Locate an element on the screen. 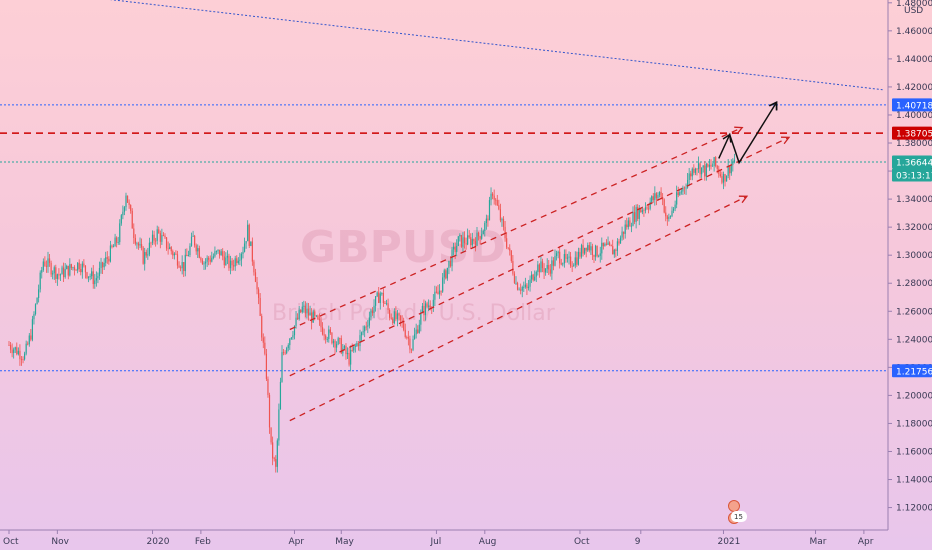 The height and width of the screenshot is (550, 932). x-tick-label: Jul is located at coordinates (435, 542).